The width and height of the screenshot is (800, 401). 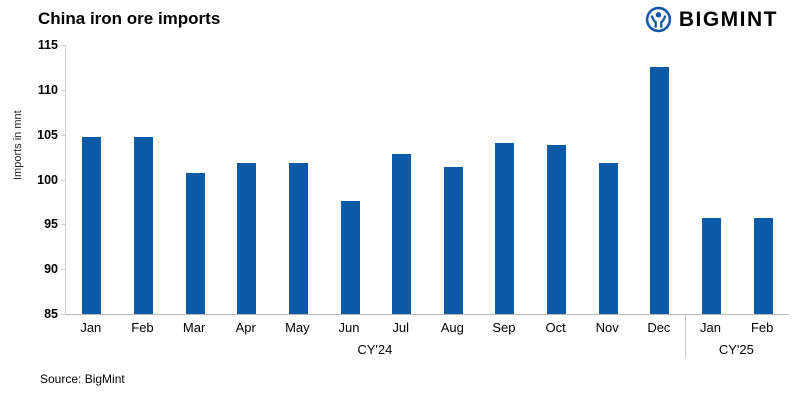 What do you see at coordinates (607, 327) in the screenshot?
I see `x-tick-label: Nov` at bounding box center [607, 327].